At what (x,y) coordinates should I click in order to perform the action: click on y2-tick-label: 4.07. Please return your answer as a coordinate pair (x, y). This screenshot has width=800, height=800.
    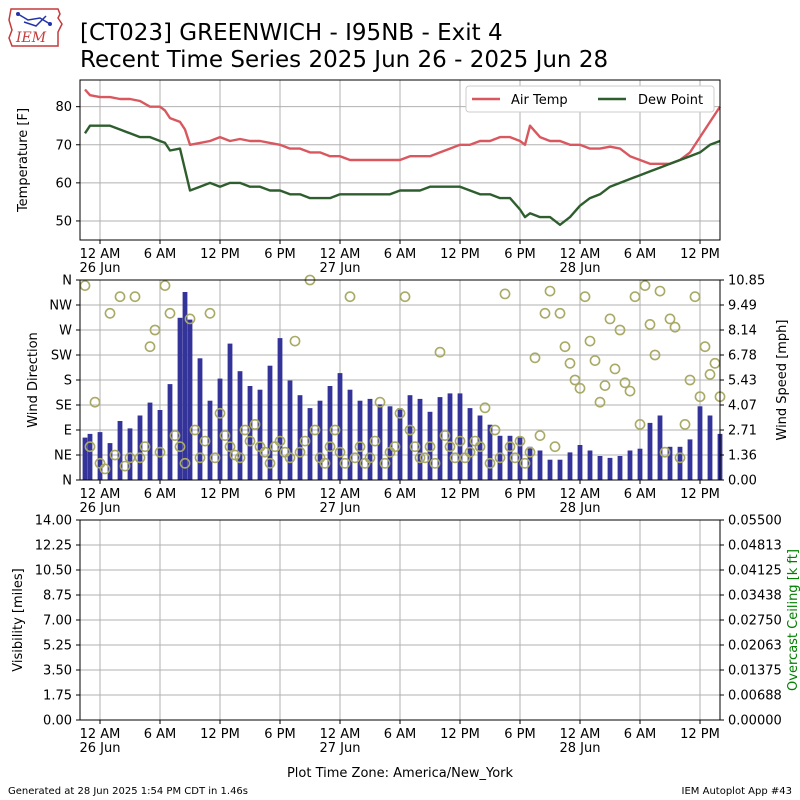
    Looking at the image, I should click on (742, 406).